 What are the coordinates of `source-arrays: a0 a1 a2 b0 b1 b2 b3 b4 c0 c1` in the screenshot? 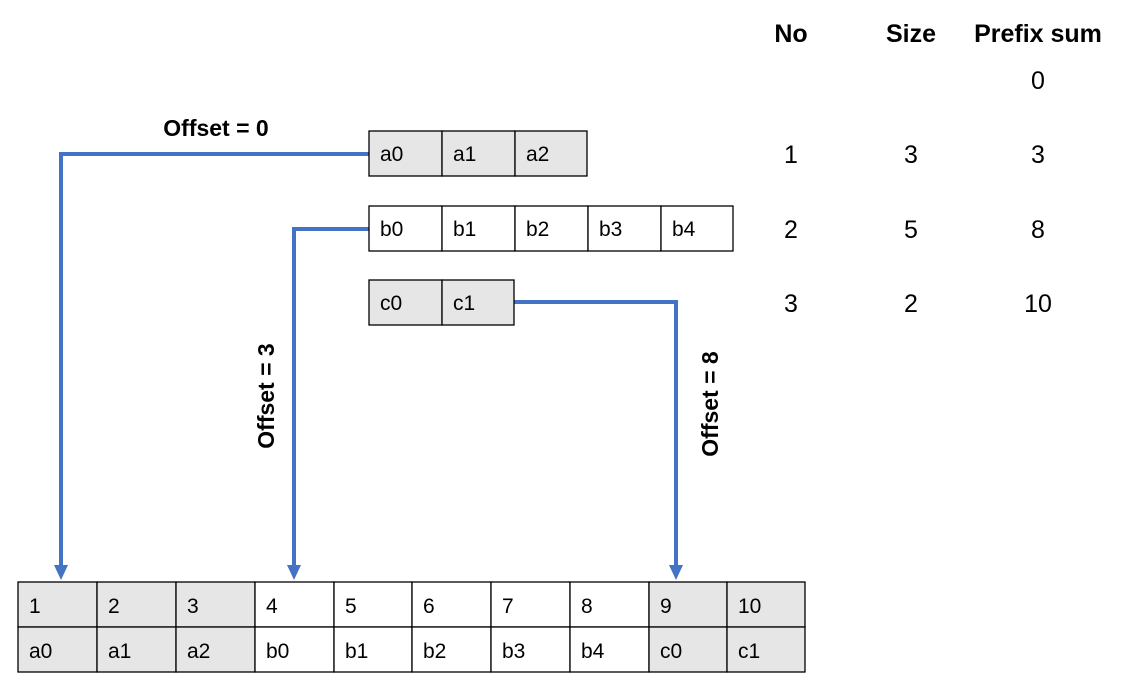 It's located at (551, 228).